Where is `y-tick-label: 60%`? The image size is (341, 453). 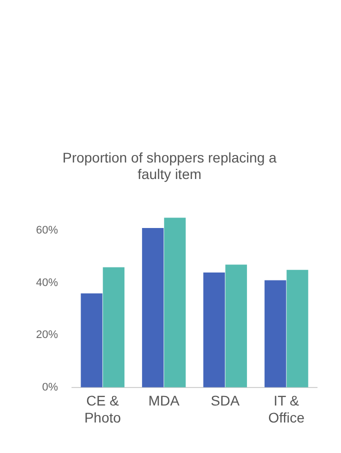
y-tick-label: 60% is located at coordinates (47, 230).